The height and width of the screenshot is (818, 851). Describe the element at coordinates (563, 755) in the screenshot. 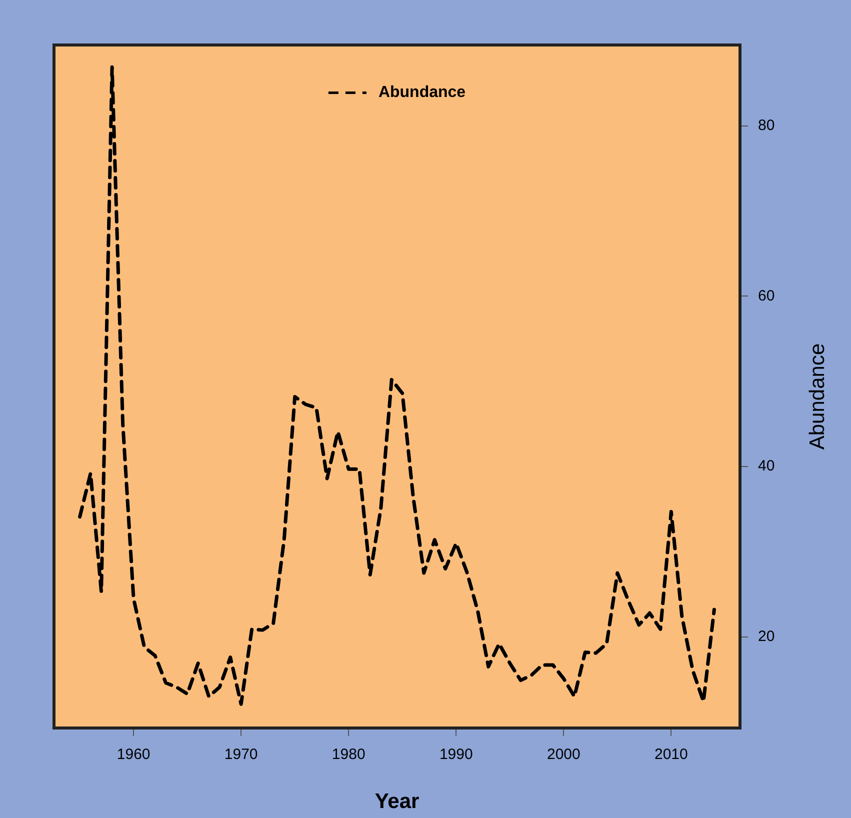

I see `x-tick-label: 2000` at that location.